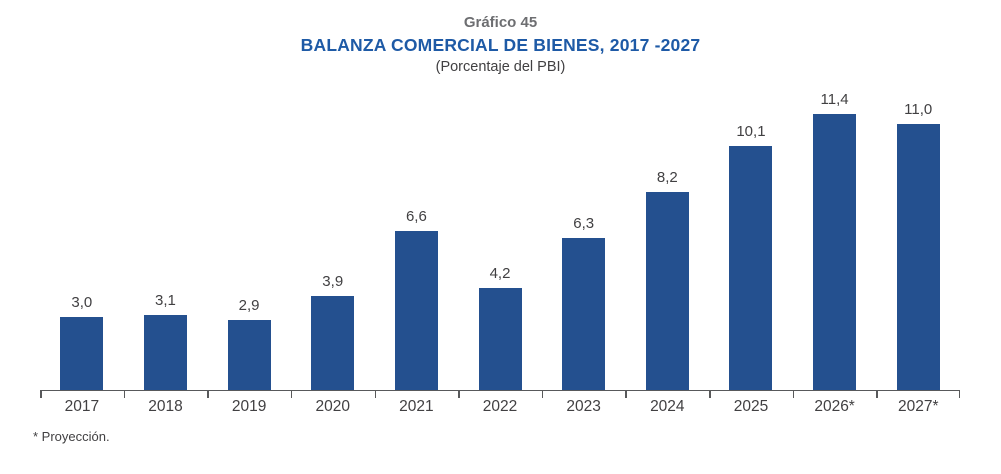 The image size is (1001, 474). Describe the element at coordinates (416, 299) in the screenshot. I see `bar: 6,6` at that location.